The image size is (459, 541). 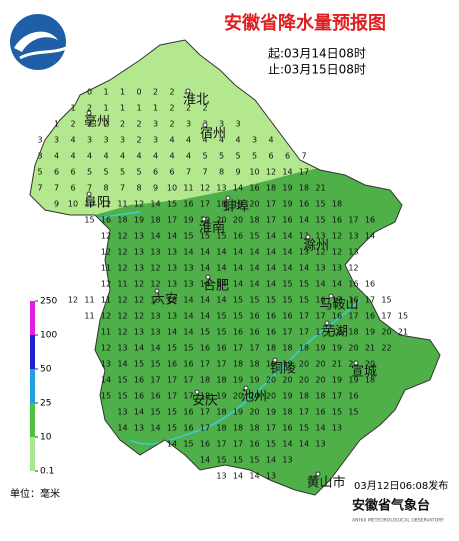 What do you see at coordinates (47, 472) in the screenshot?
I see `legend-label: 0.1` at bounding box center [47, 472].